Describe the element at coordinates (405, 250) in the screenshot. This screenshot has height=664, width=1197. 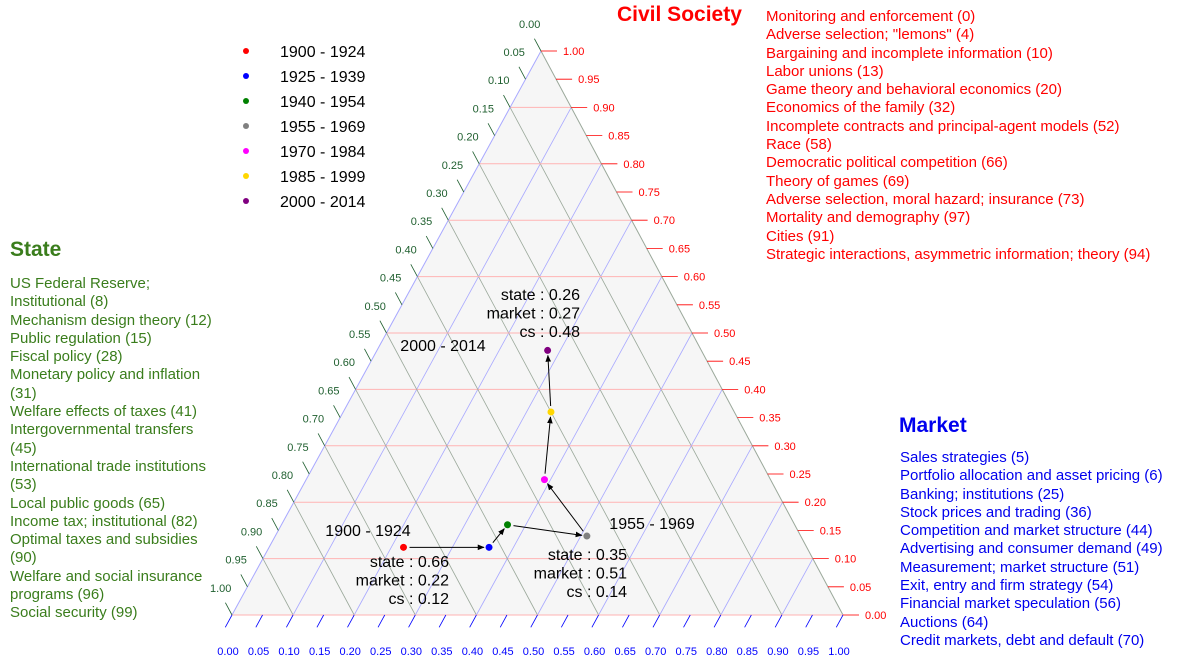
I see `state-tick-label: 0.40` at that location.